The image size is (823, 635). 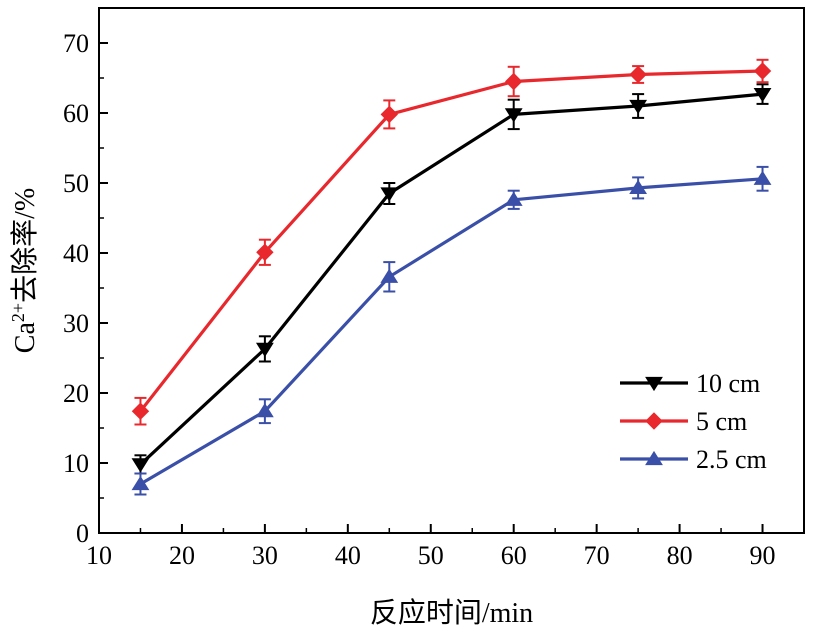 I want to click on x-tick-label: 10, so click(x=99, y=555).